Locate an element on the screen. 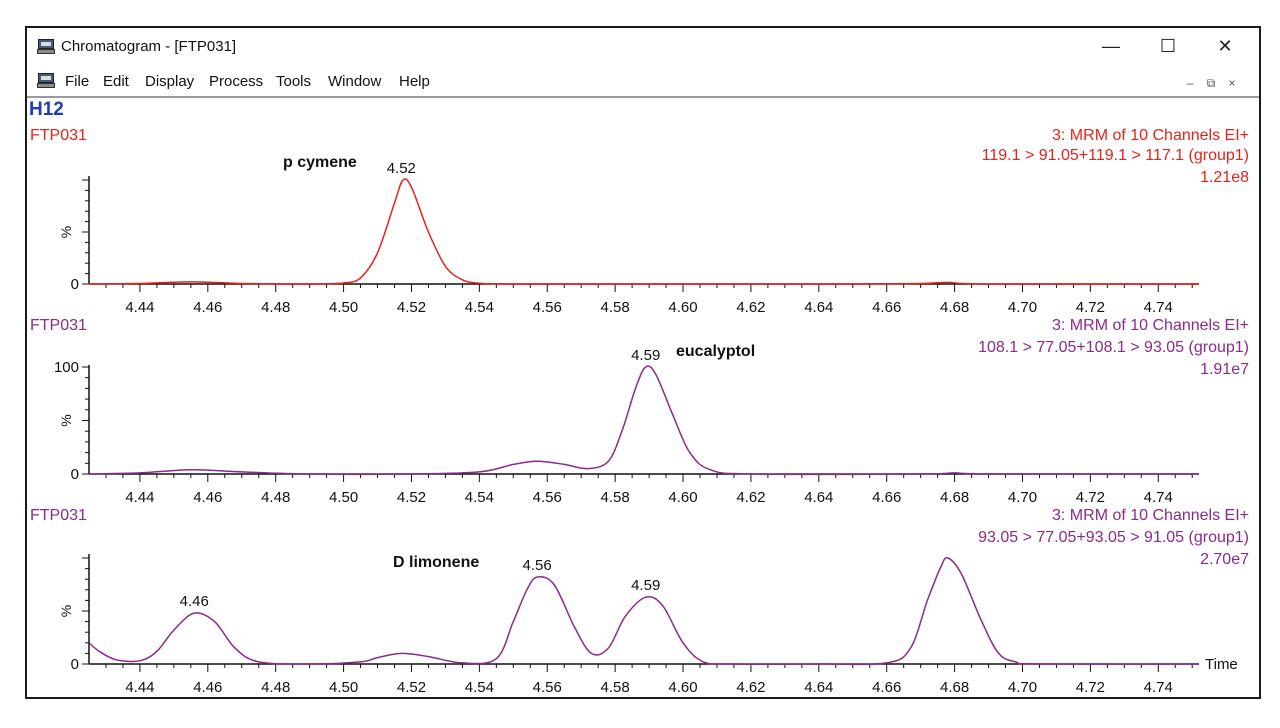 The width and height of the screenshot is (1280, 728). menu-file: File is located at coordinates (77, 81).